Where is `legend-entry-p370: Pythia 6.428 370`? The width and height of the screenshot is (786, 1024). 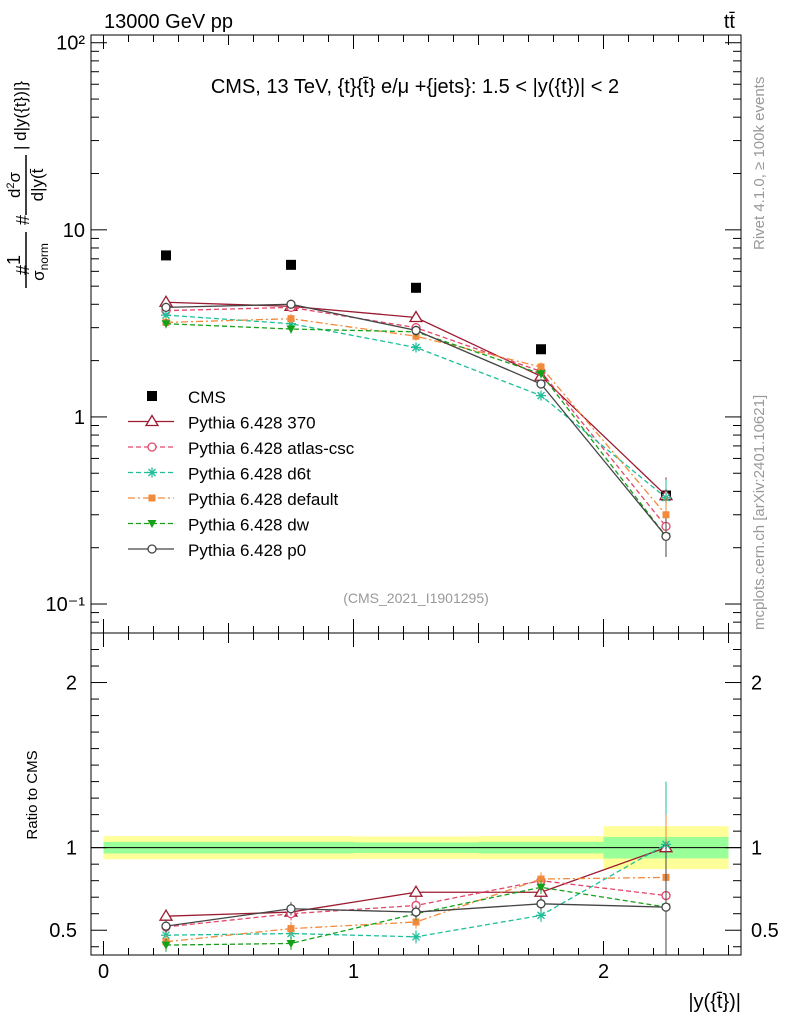
legend-entry-p370: Pythia 6.428 370 is located at coordinates (222, 423).